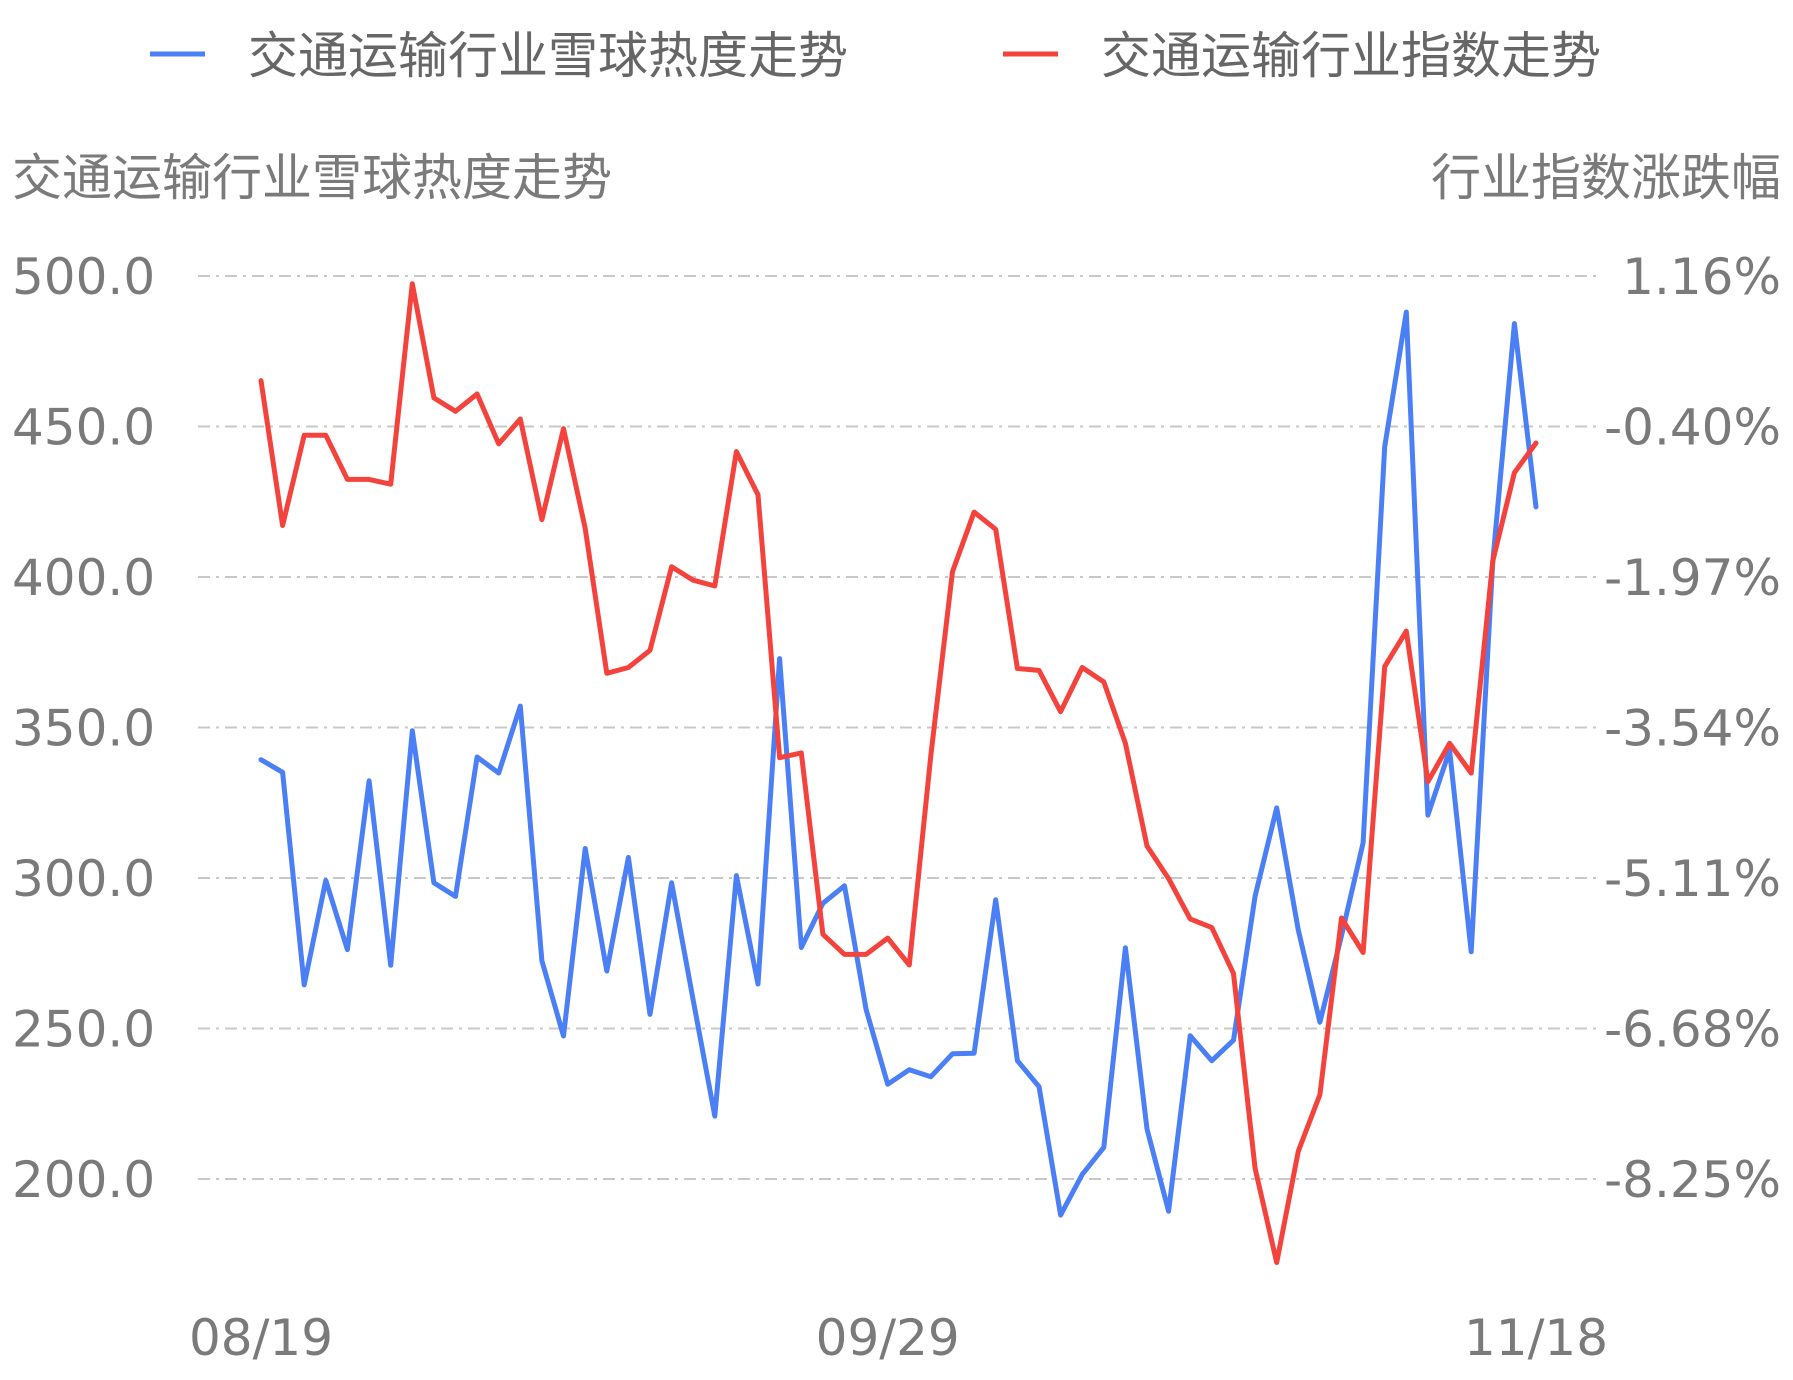  I want to click on right-tick-label: -0.40%, so click(1692, 428).